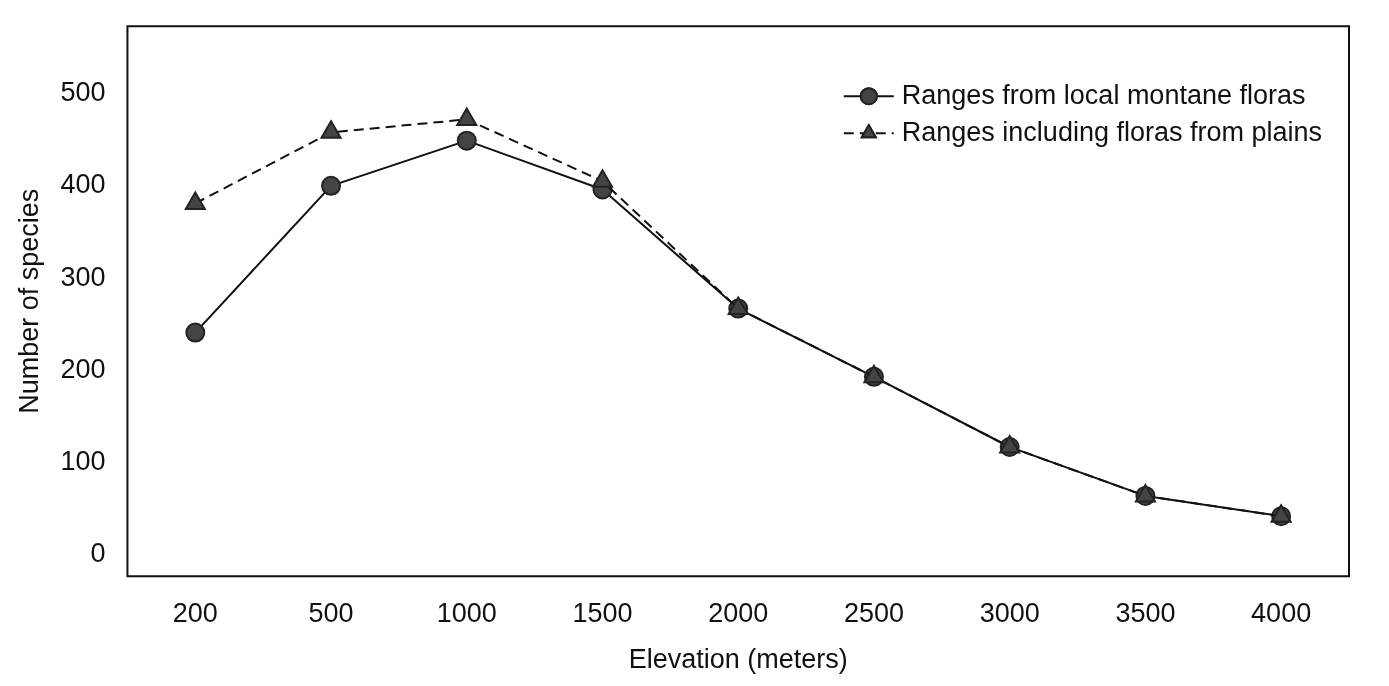 This screenshot has height=686, width=1389. I want to click on x-axis-title: Elevation (meters), so click(738, 659).